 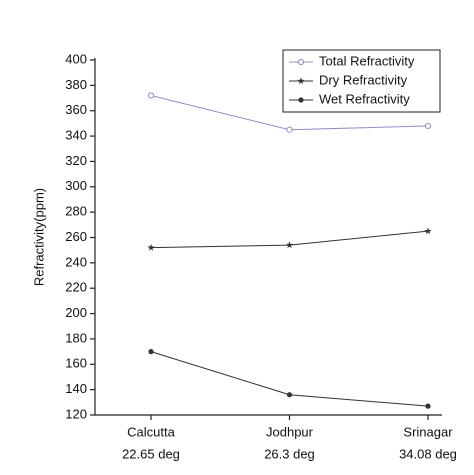 What do you see at coordinates (367, 60) in the screenshot?
I see `legend-label: Total Refractivity` at bounding box center [367, 60].